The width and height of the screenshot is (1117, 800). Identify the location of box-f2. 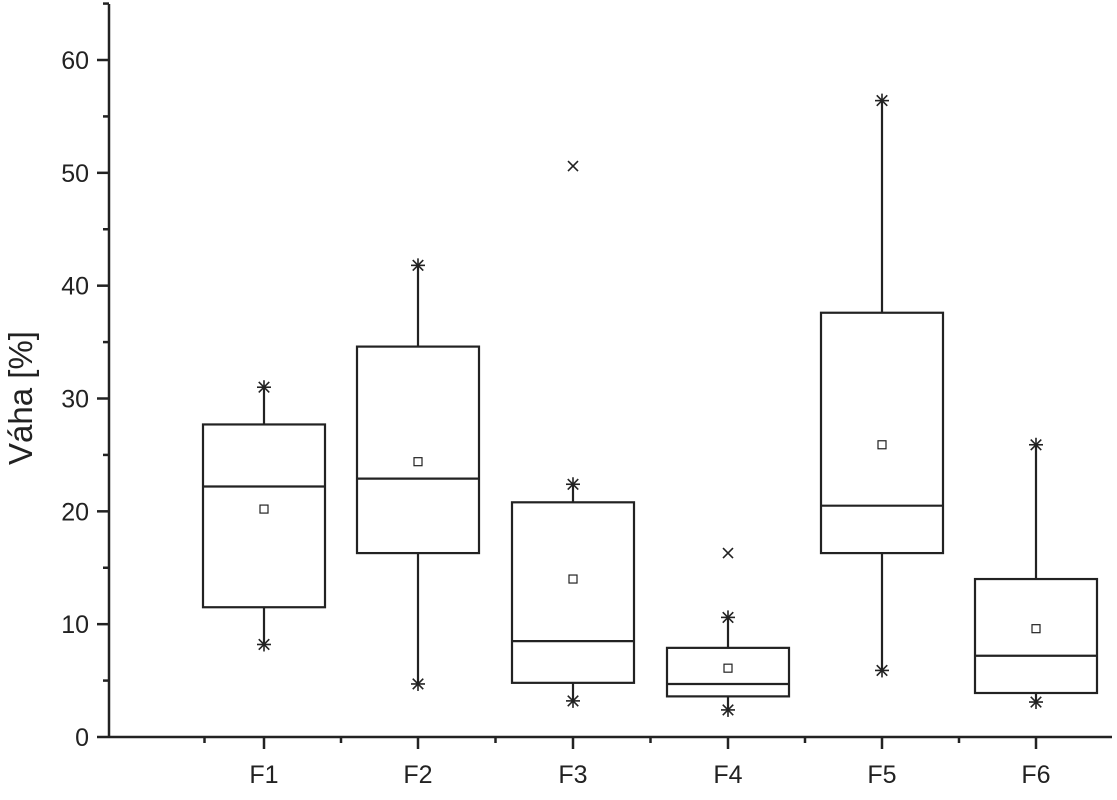
(418, 474).